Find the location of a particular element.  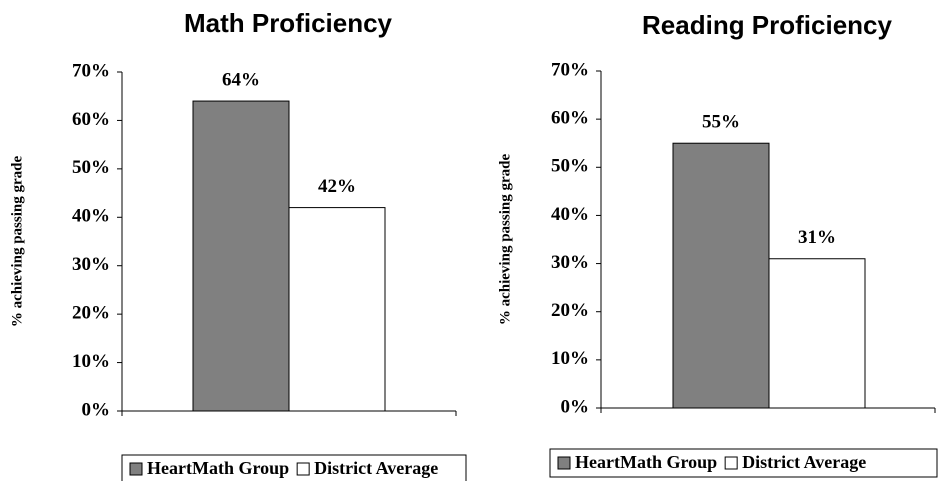

data-label: 31% is located at coordinates (817, 237).